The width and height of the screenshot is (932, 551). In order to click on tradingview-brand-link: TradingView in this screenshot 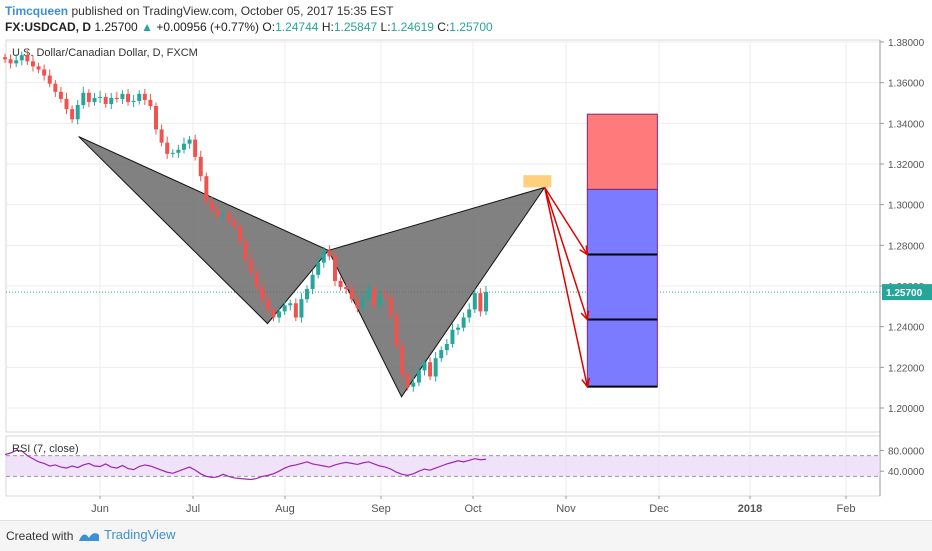, I will do `click(127, 535)`.